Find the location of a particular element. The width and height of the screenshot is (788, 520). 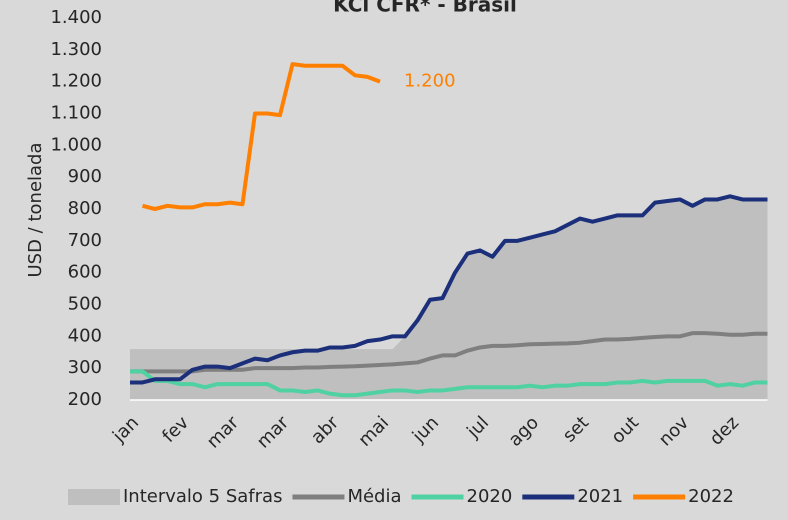

y-tick-label: 500 is located at coordinates (85, 304).